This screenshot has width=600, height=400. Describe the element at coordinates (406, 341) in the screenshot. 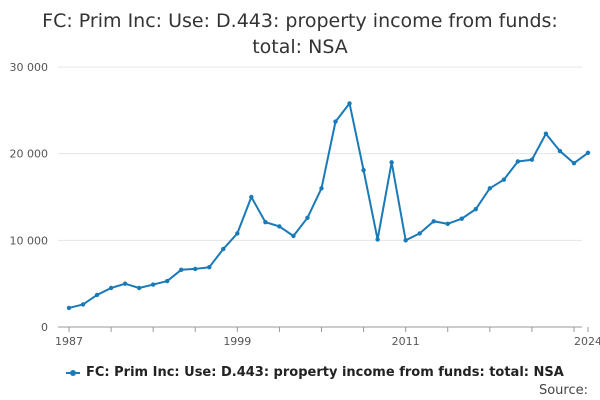

I see `x-tick-label: 2011` at that location.